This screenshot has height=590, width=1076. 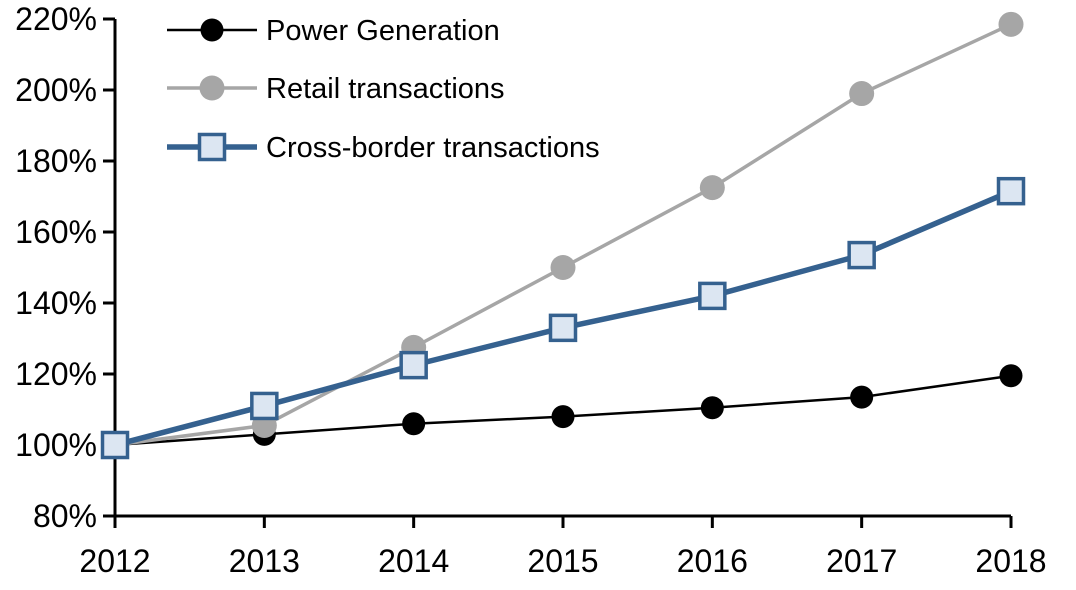 I want to click on x-axis-tick-label: 2015, so click(x=562, y=561).